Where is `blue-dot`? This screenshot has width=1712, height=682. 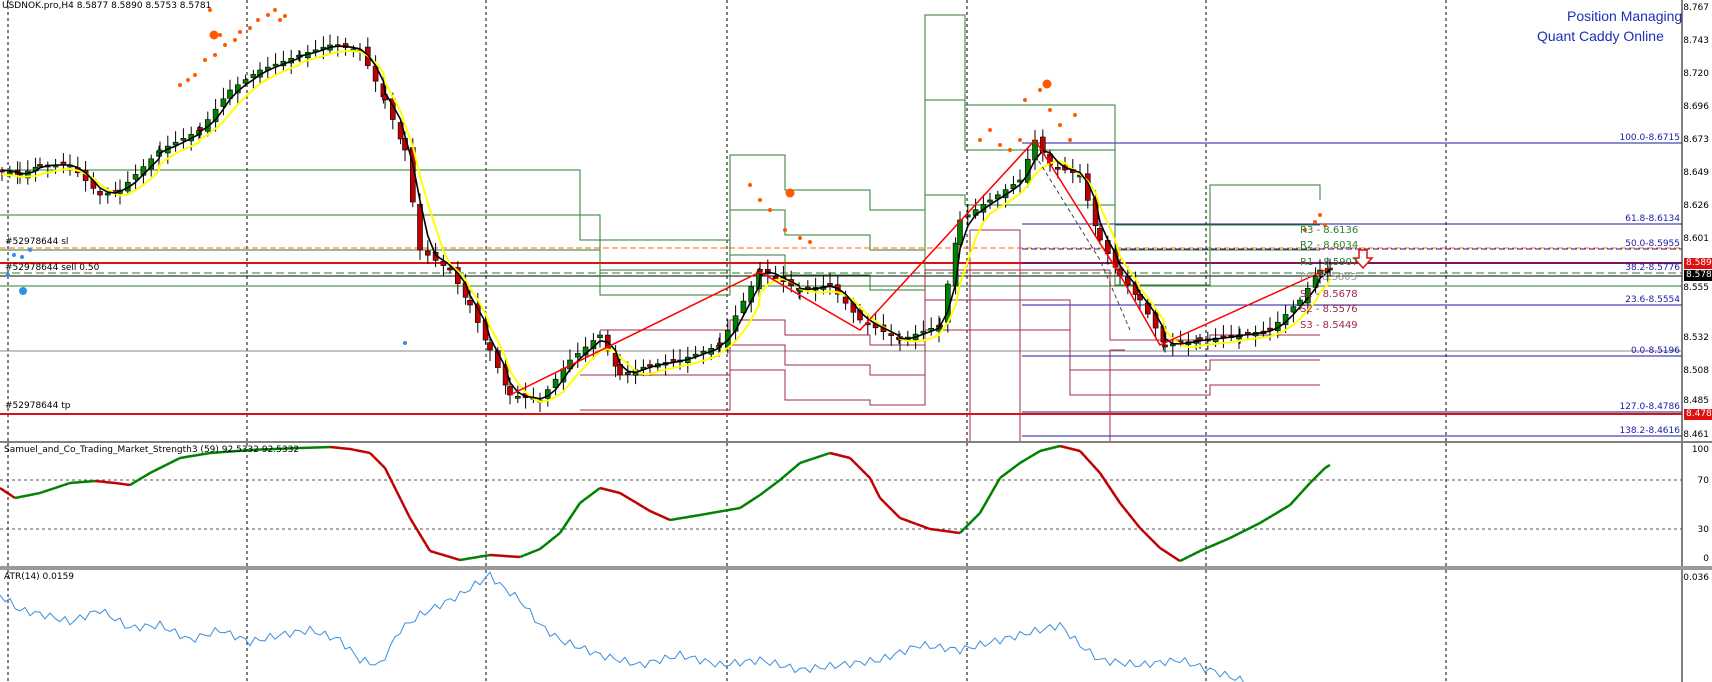 blue-dot is located at coordinates (8, 275).